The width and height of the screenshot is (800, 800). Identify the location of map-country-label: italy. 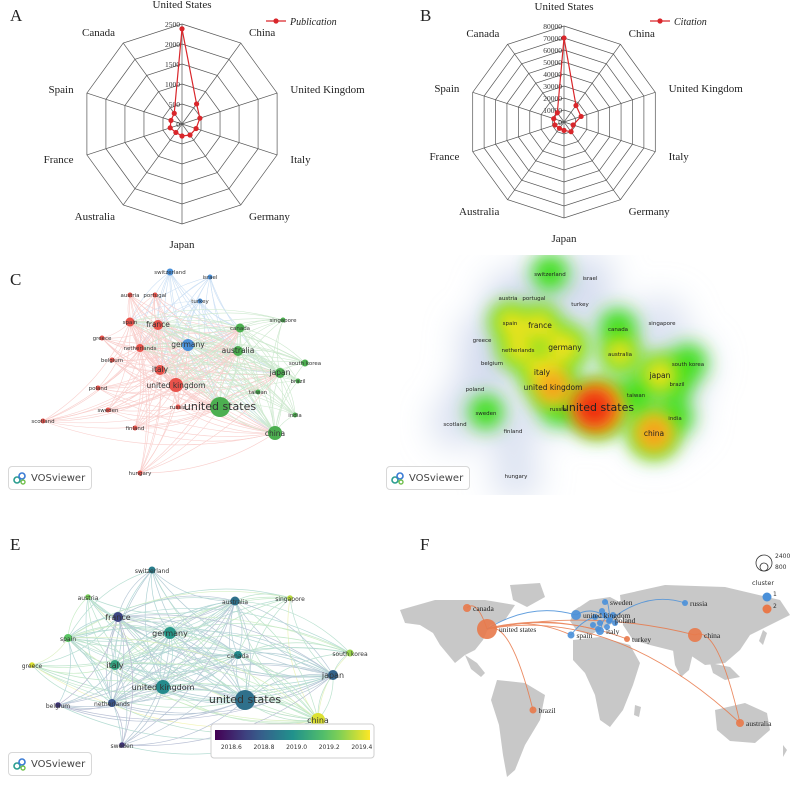
(613, 631).